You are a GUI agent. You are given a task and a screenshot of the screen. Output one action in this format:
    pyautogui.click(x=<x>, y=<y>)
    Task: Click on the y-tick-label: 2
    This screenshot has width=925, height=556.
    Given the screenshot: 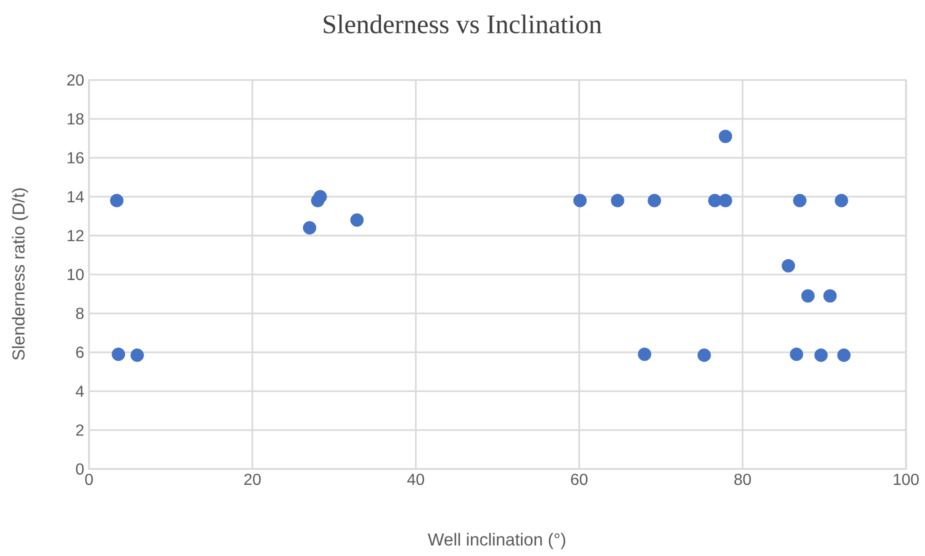 What is the action you would take?
    pyautogui.click(x=80, y=430)
    